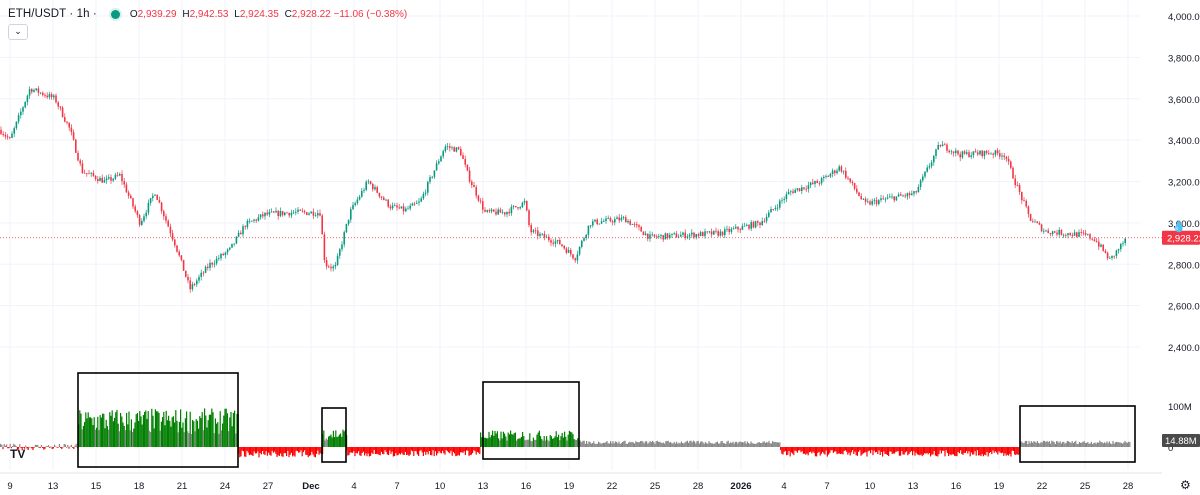 This screenshot has height=495, width=1200. Describe the element at coordinates (52, 14) in the screenshot. I see `symbol-title: ETH/USDT · 1h ·` at that location.